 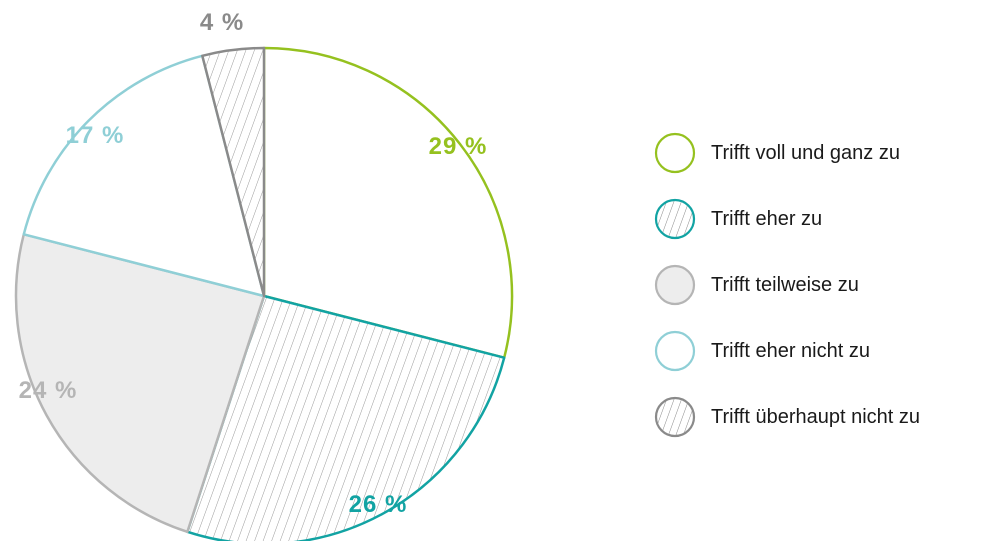 I want to click on legend-label: Trifft teilweise zu, so click(x=785, y=284).